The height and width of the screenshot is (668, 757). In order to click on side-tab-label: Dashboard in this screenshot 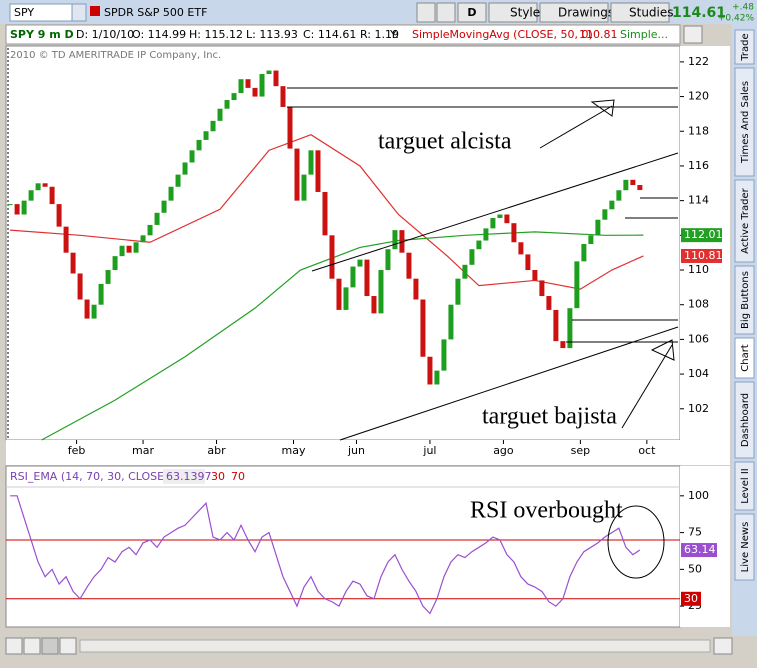, I will do `click(745, 420)`.